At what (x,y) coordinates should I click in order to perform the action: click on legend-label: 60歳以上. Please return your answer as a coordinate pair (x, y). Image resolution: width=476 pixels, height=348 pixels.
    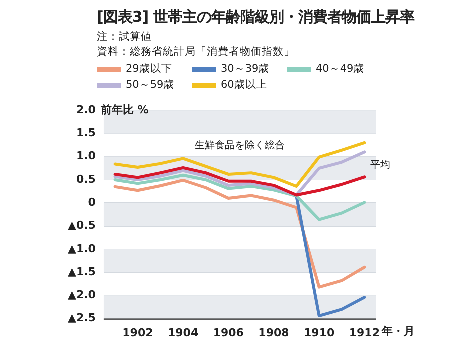
    Looking at the image, I should click on (244, 85).